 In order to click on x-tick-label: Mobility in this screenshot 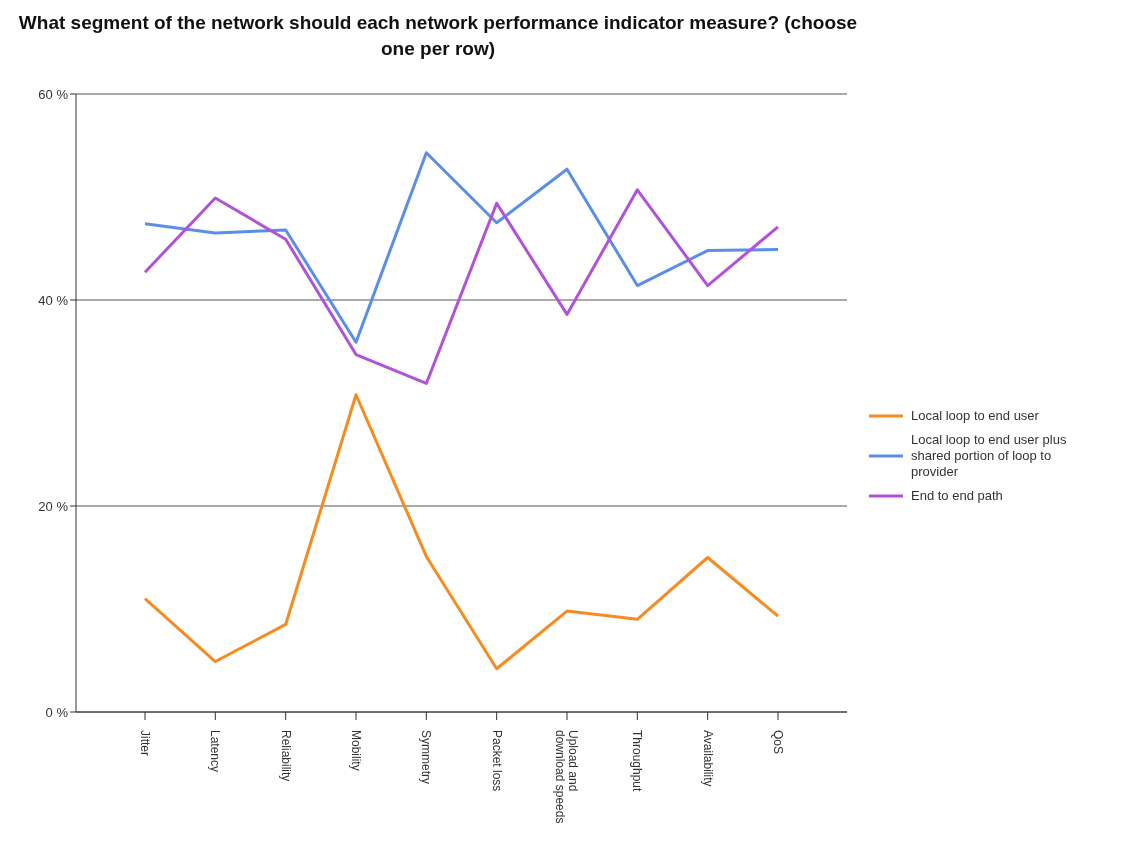, I will do `click(356, 750)`.